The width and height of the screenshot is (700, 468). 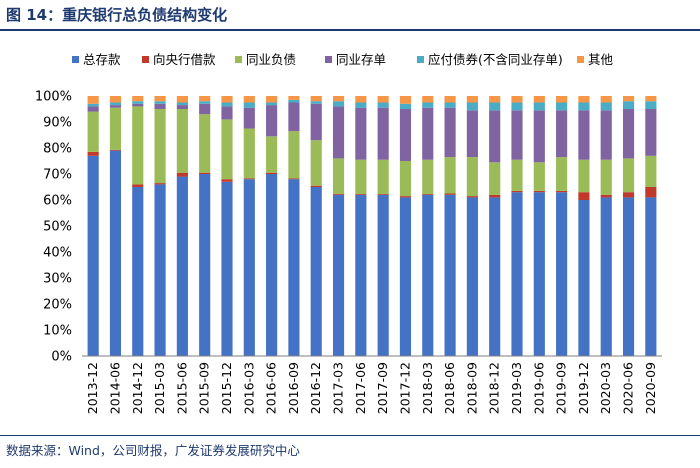 What do you see at coordinates (114, 388) in the screenshot?
I see `x-tick-label: 2014-06` at bounding box center [114, 388].